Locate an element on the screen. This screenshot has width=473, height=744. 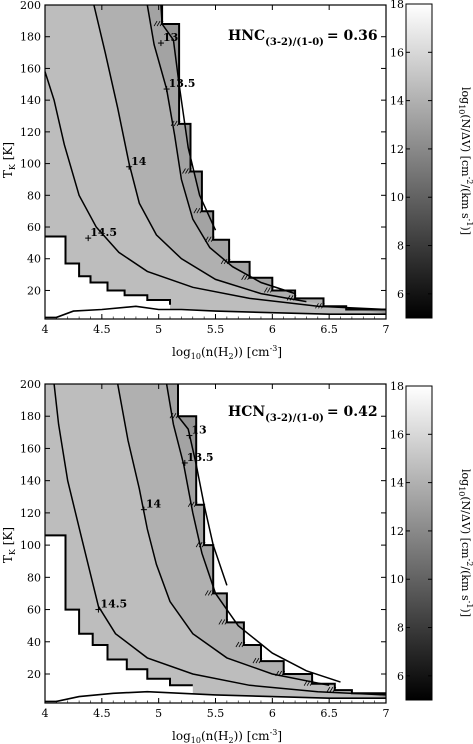
colorbar-bottom: 6 8 10 12 14 16 18 log10(N/ΔV) [cm-2/(km s-1)] is located at coordinates (431, 540).